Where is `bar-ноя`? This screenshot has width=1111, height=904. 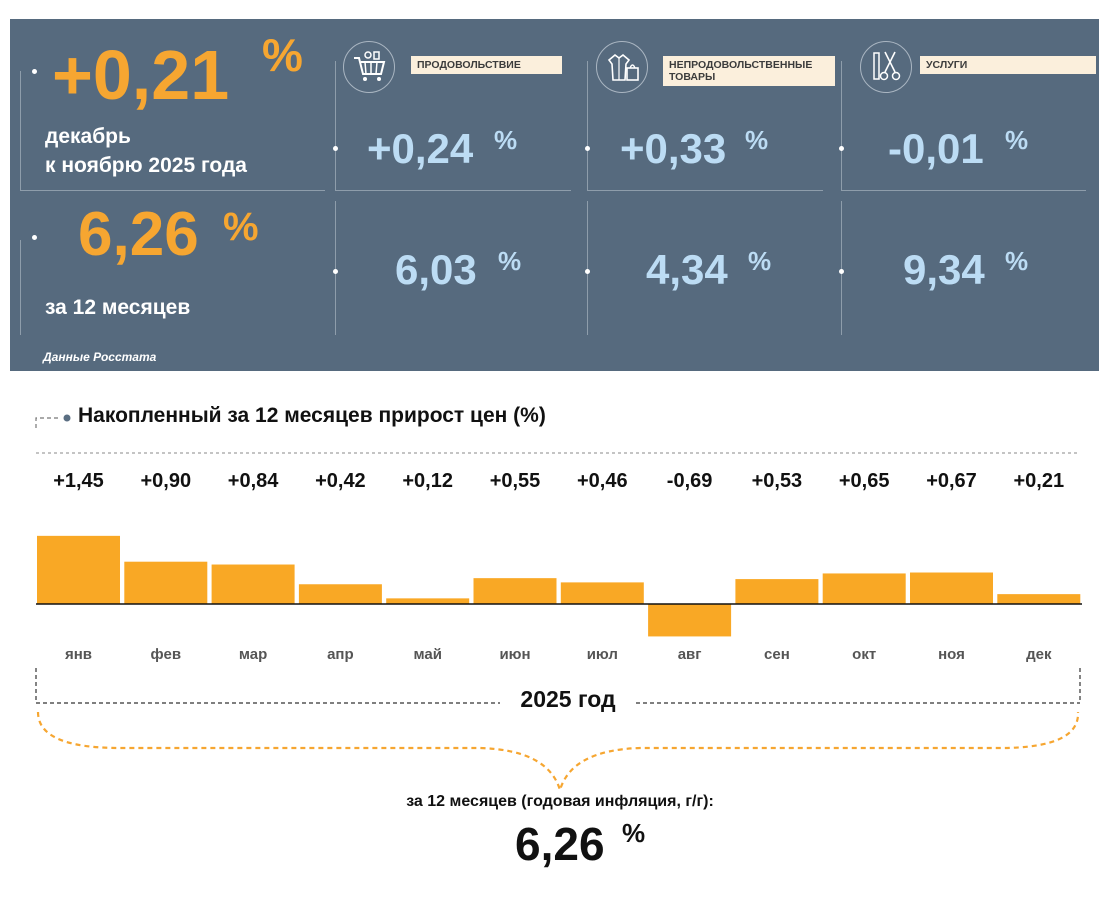 bar-ноя is located at coordinates (951, 588).